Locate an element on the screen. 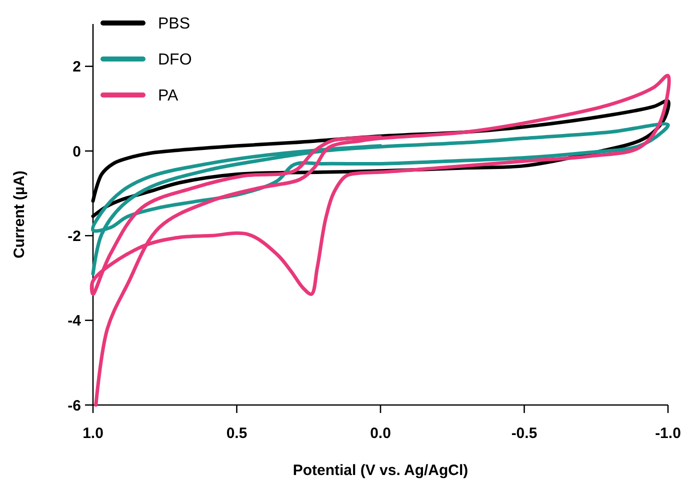 This screenshot has width=688, height=487. x-tick-label: 0.5 is located at coordinates (237, 433).